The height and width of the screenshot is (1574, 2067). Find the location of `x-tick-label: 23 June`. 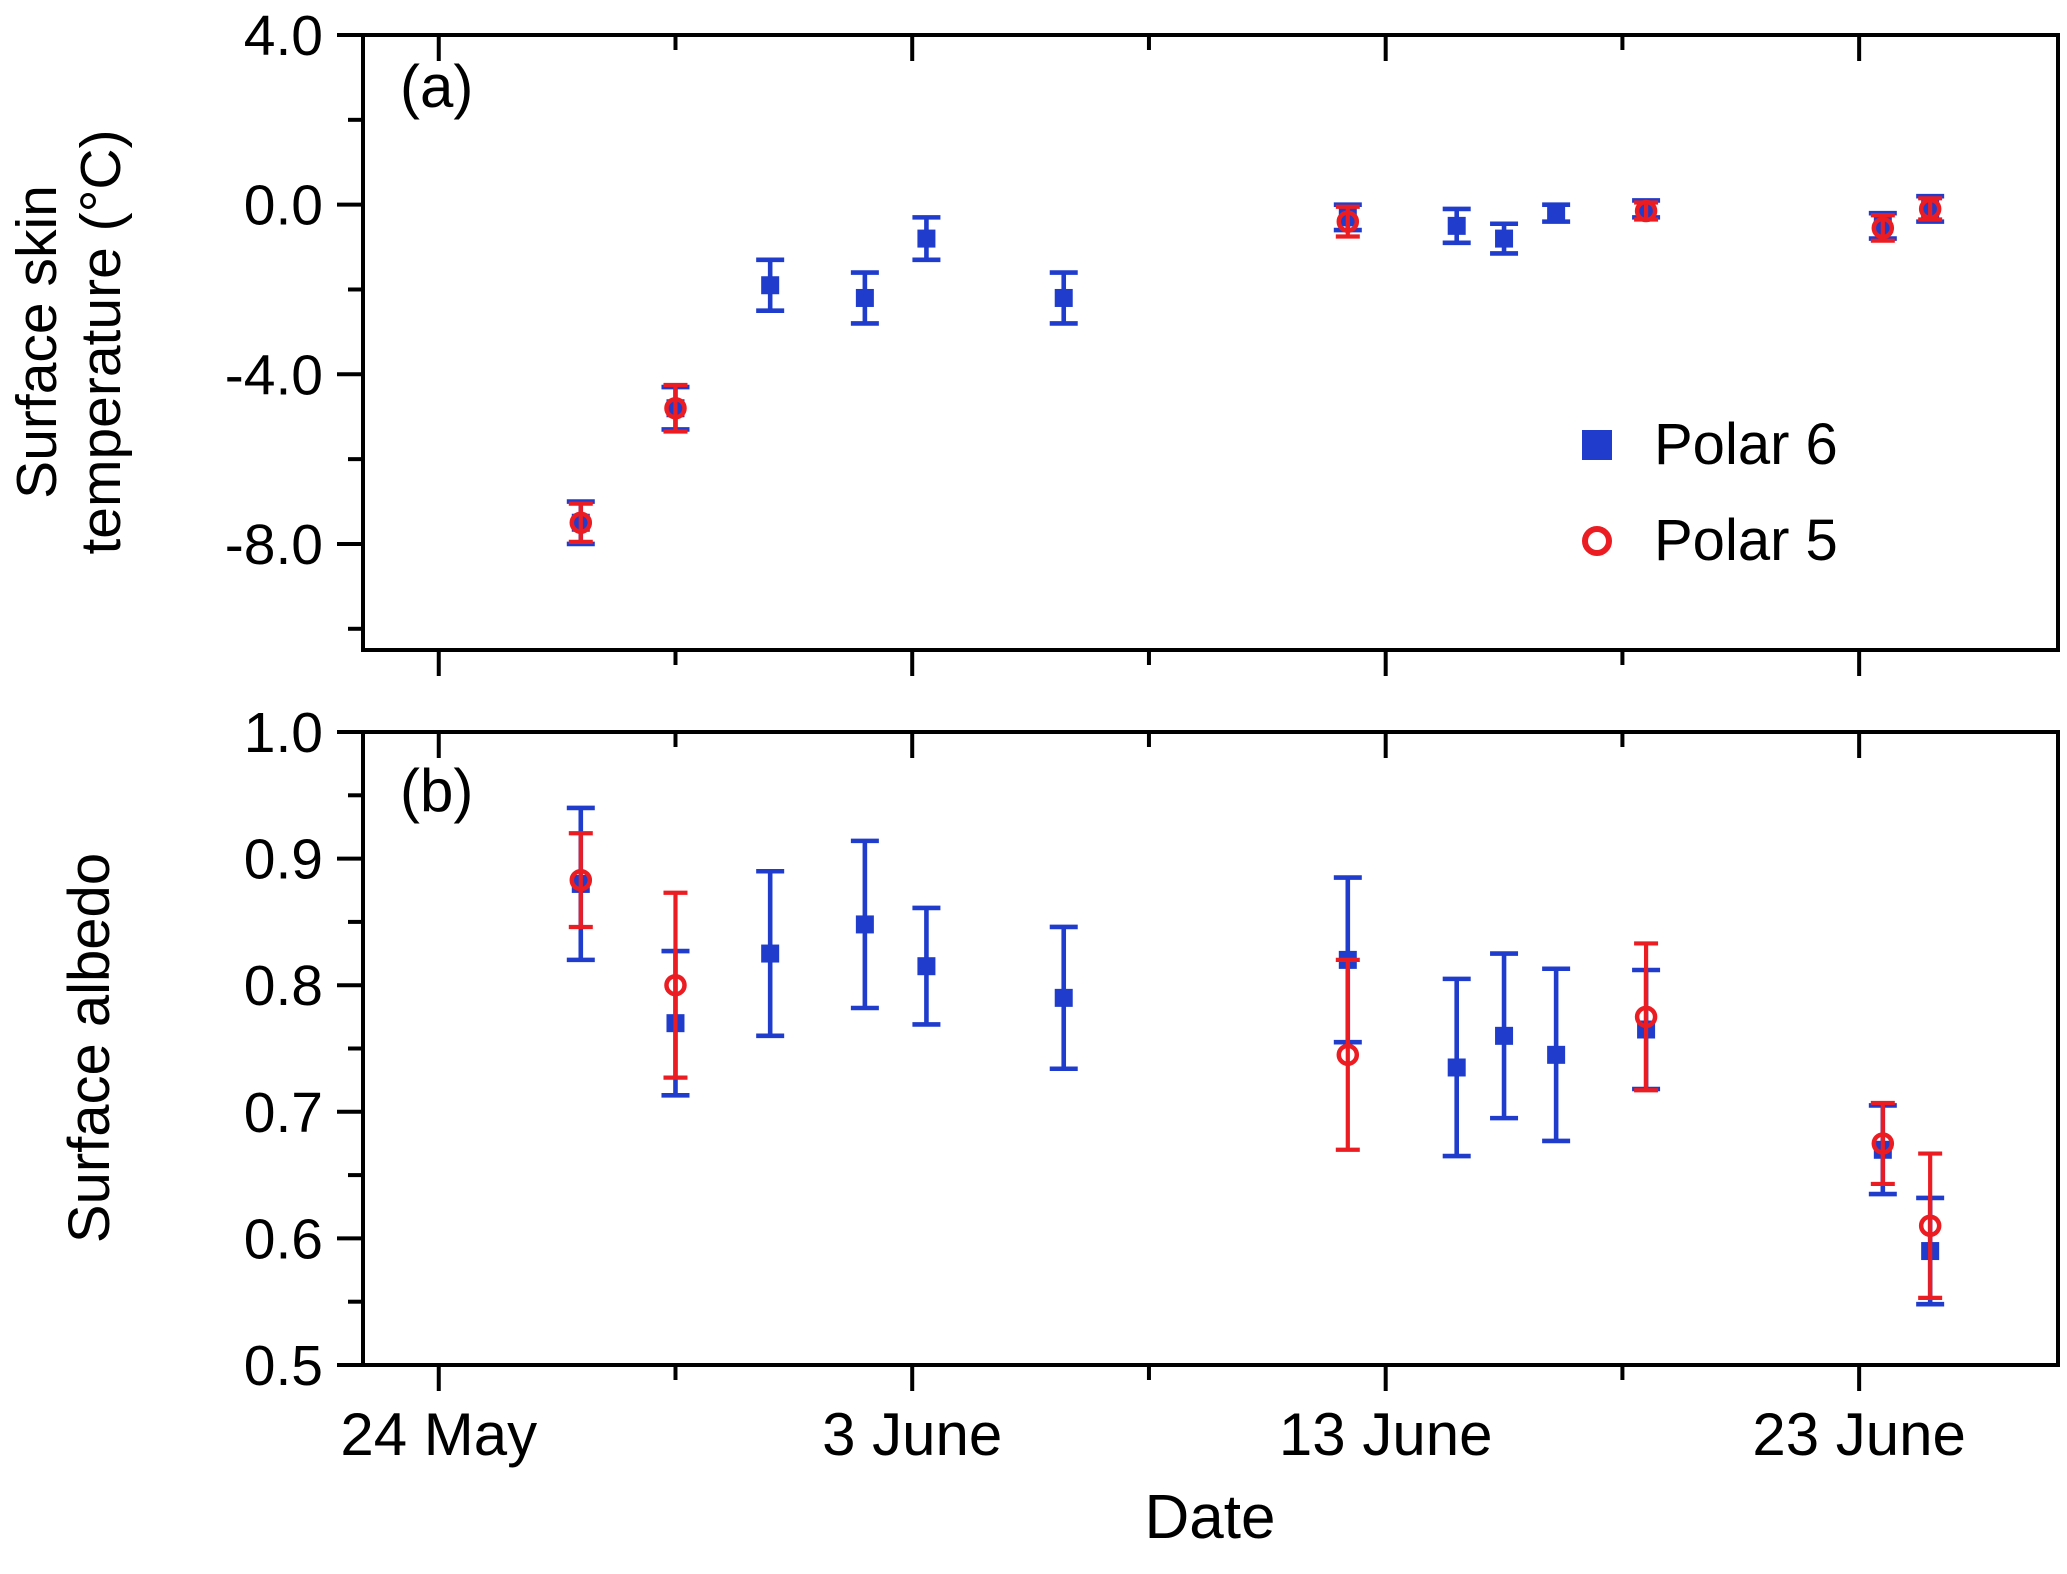

x-tick-label: 23 June is located at coordinates (1859, 1434).